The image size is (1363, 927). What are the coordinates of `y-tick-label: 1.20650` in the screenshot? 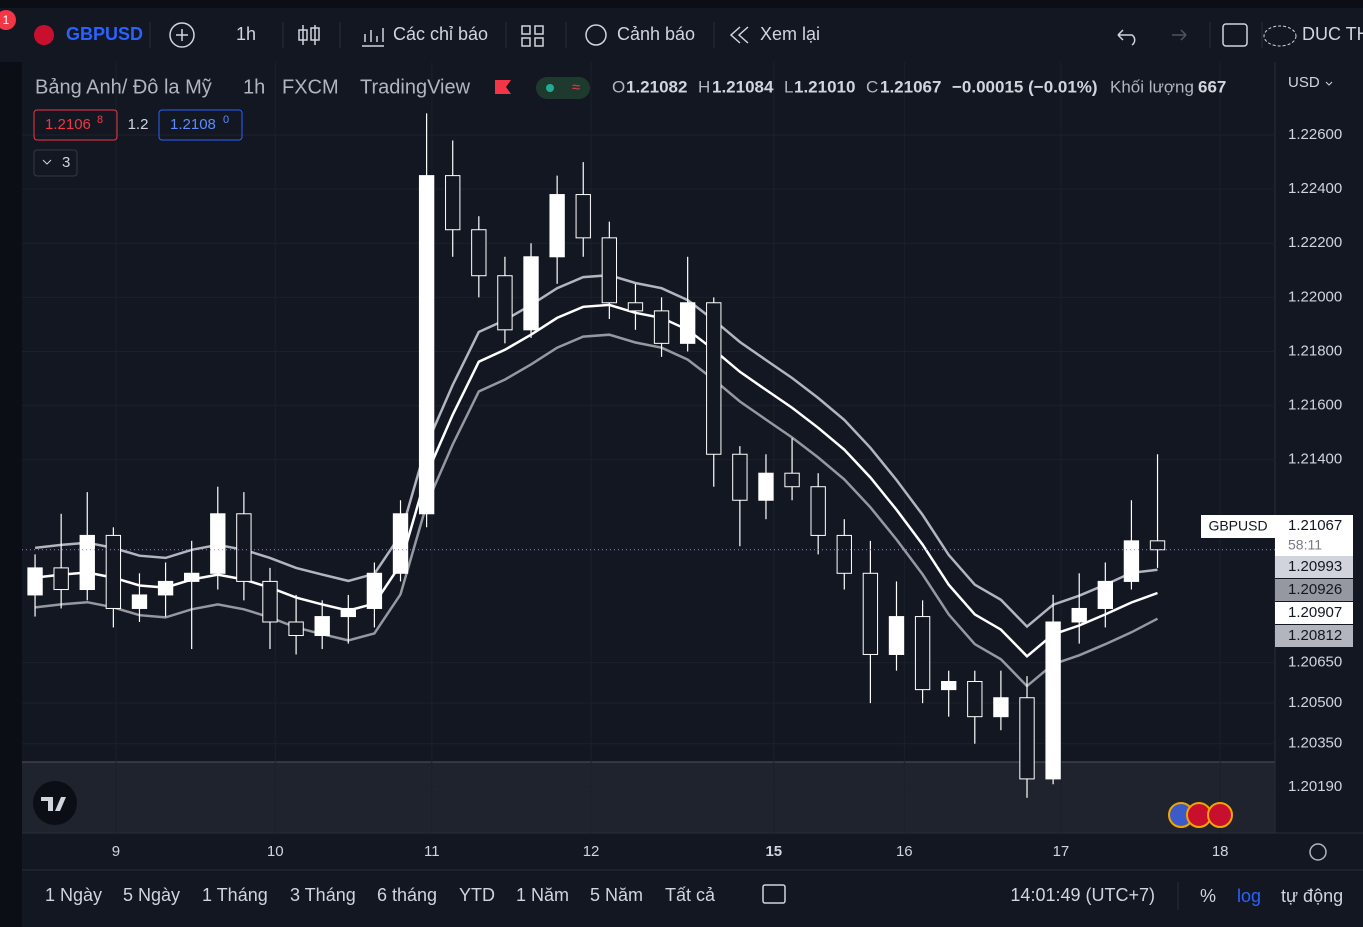 It's located at (1315, 662).